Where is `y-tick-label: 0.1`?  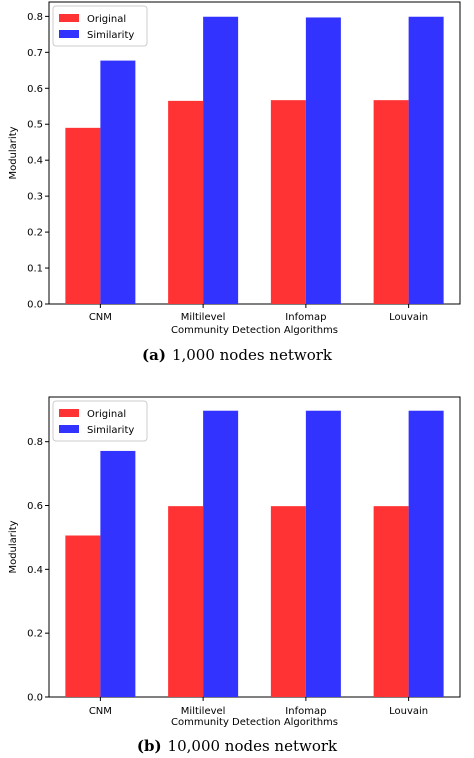
y-tick-label: 0.1 is located at coordinates (35, 269).